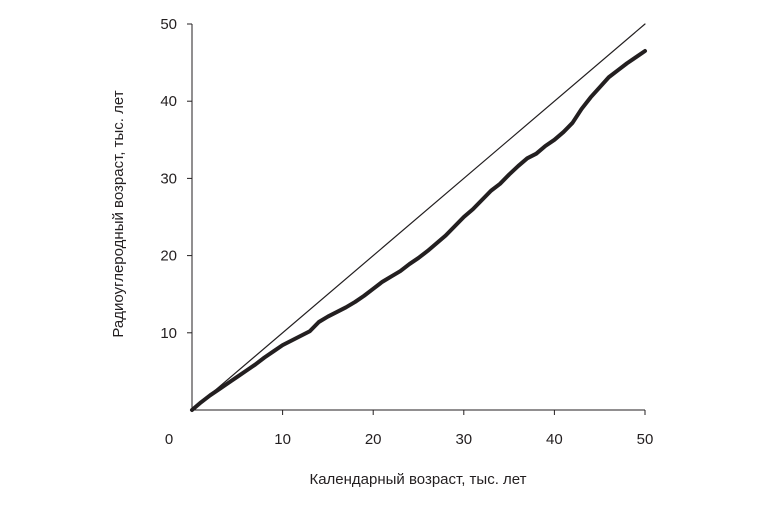 This screenshot has height=516, width=761. I want to click on y-tick-label: 50, so click(168, 24).